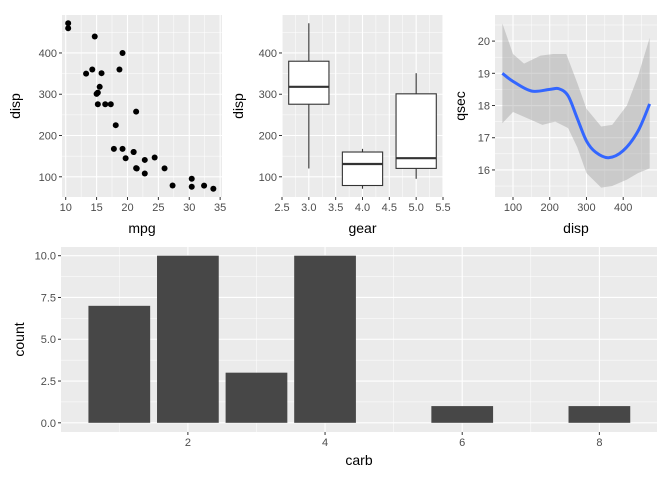 Image resolution: width=672 pixels, height=480 pixels. I want to click on x-tick-label: 200, so click(550, 208).